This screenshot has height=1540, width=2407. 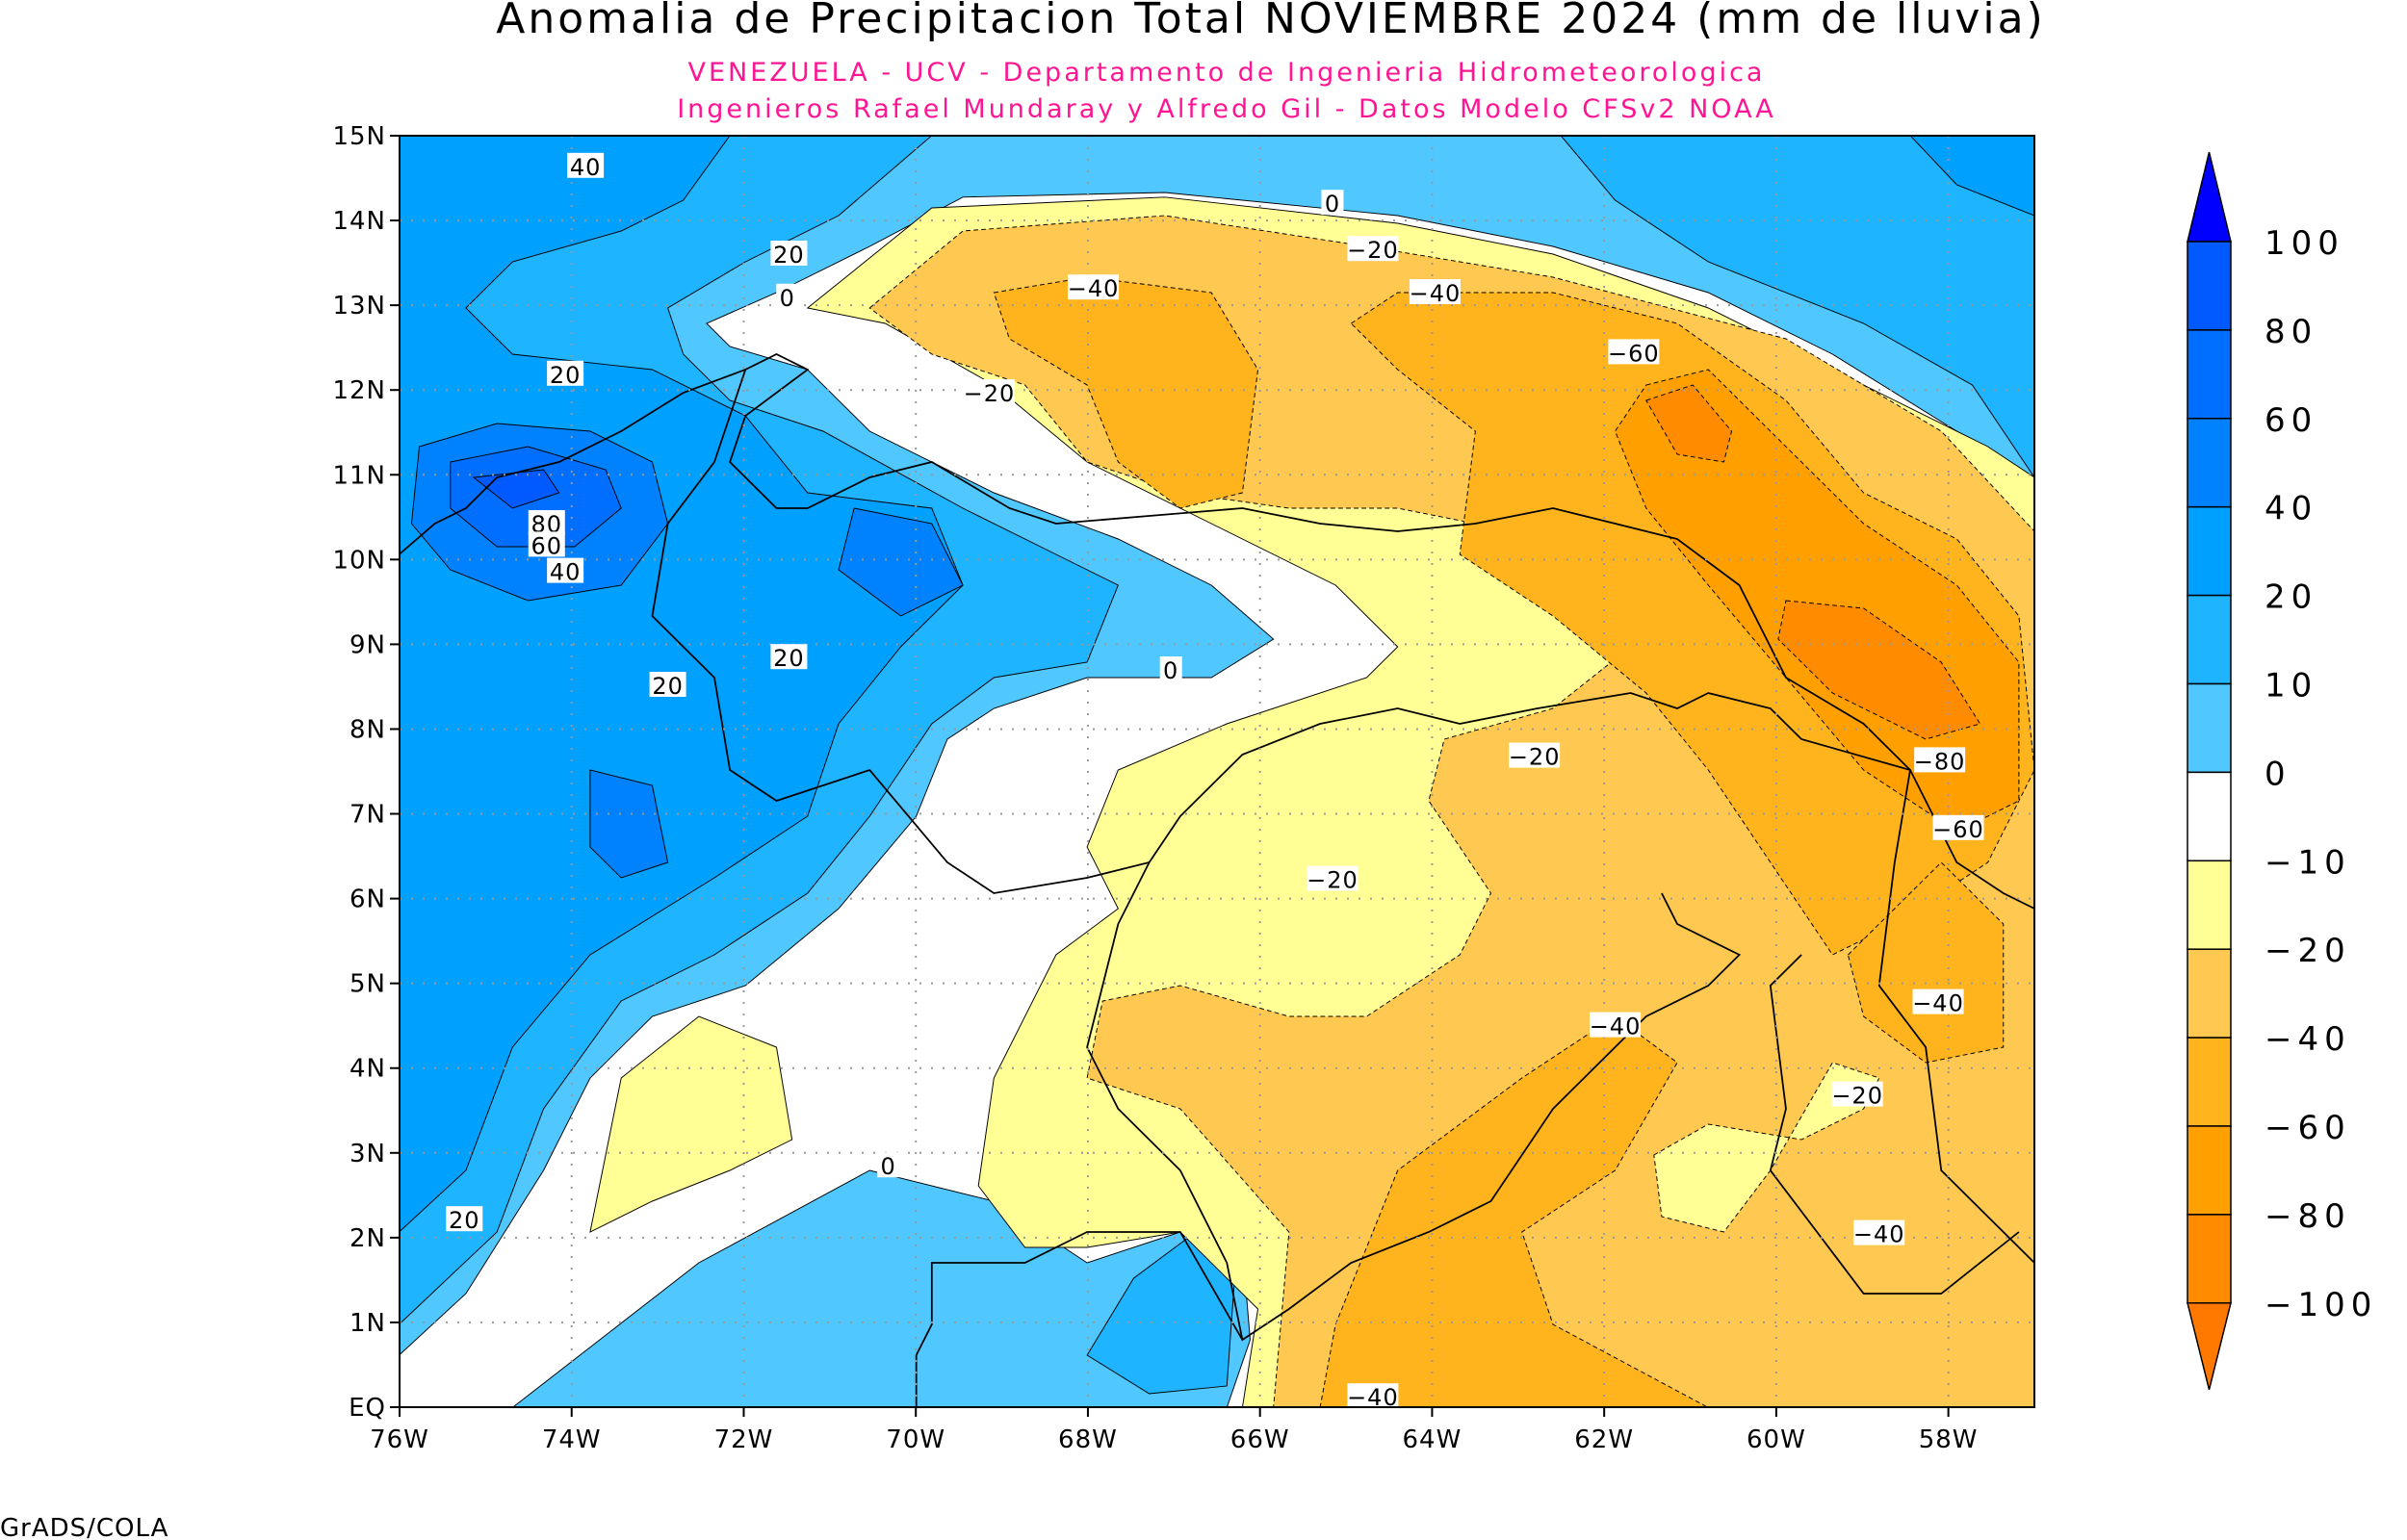 What do you see at coordinates (2278, 774) in the screenshot?
I see `colorbar-label: 0` at bounding box center [2278, 774].